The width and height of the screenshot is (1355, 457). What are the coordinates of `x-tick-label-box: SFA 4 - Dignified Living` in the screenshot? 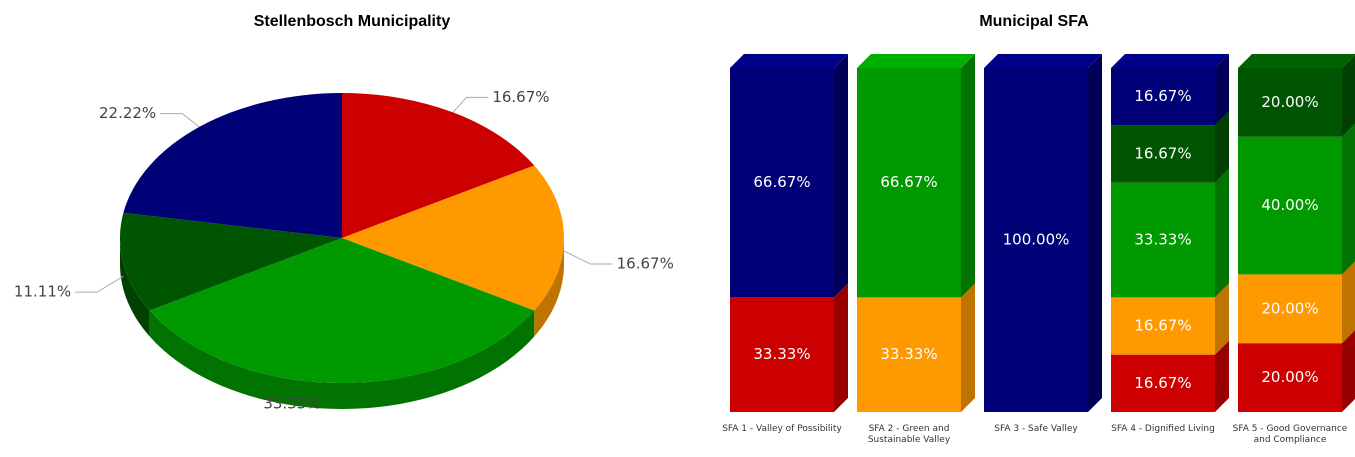 It's located at (1163, 429).